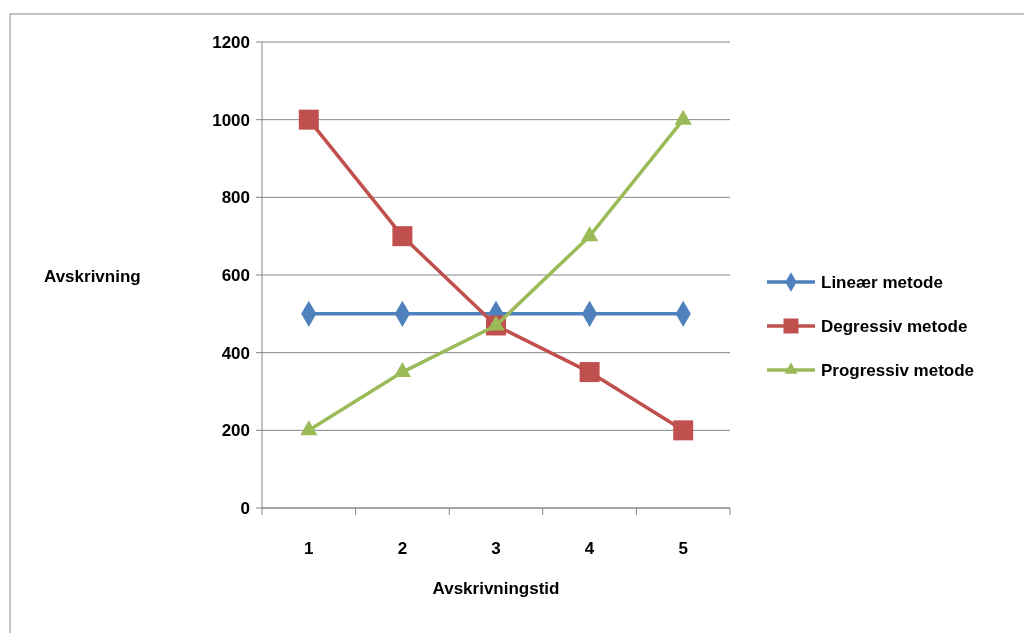 The image size is (1024, 633). Describe the element at coordinates (898, 370) in the screenshot. I see `legend-label: Progressiv metode` at that location.